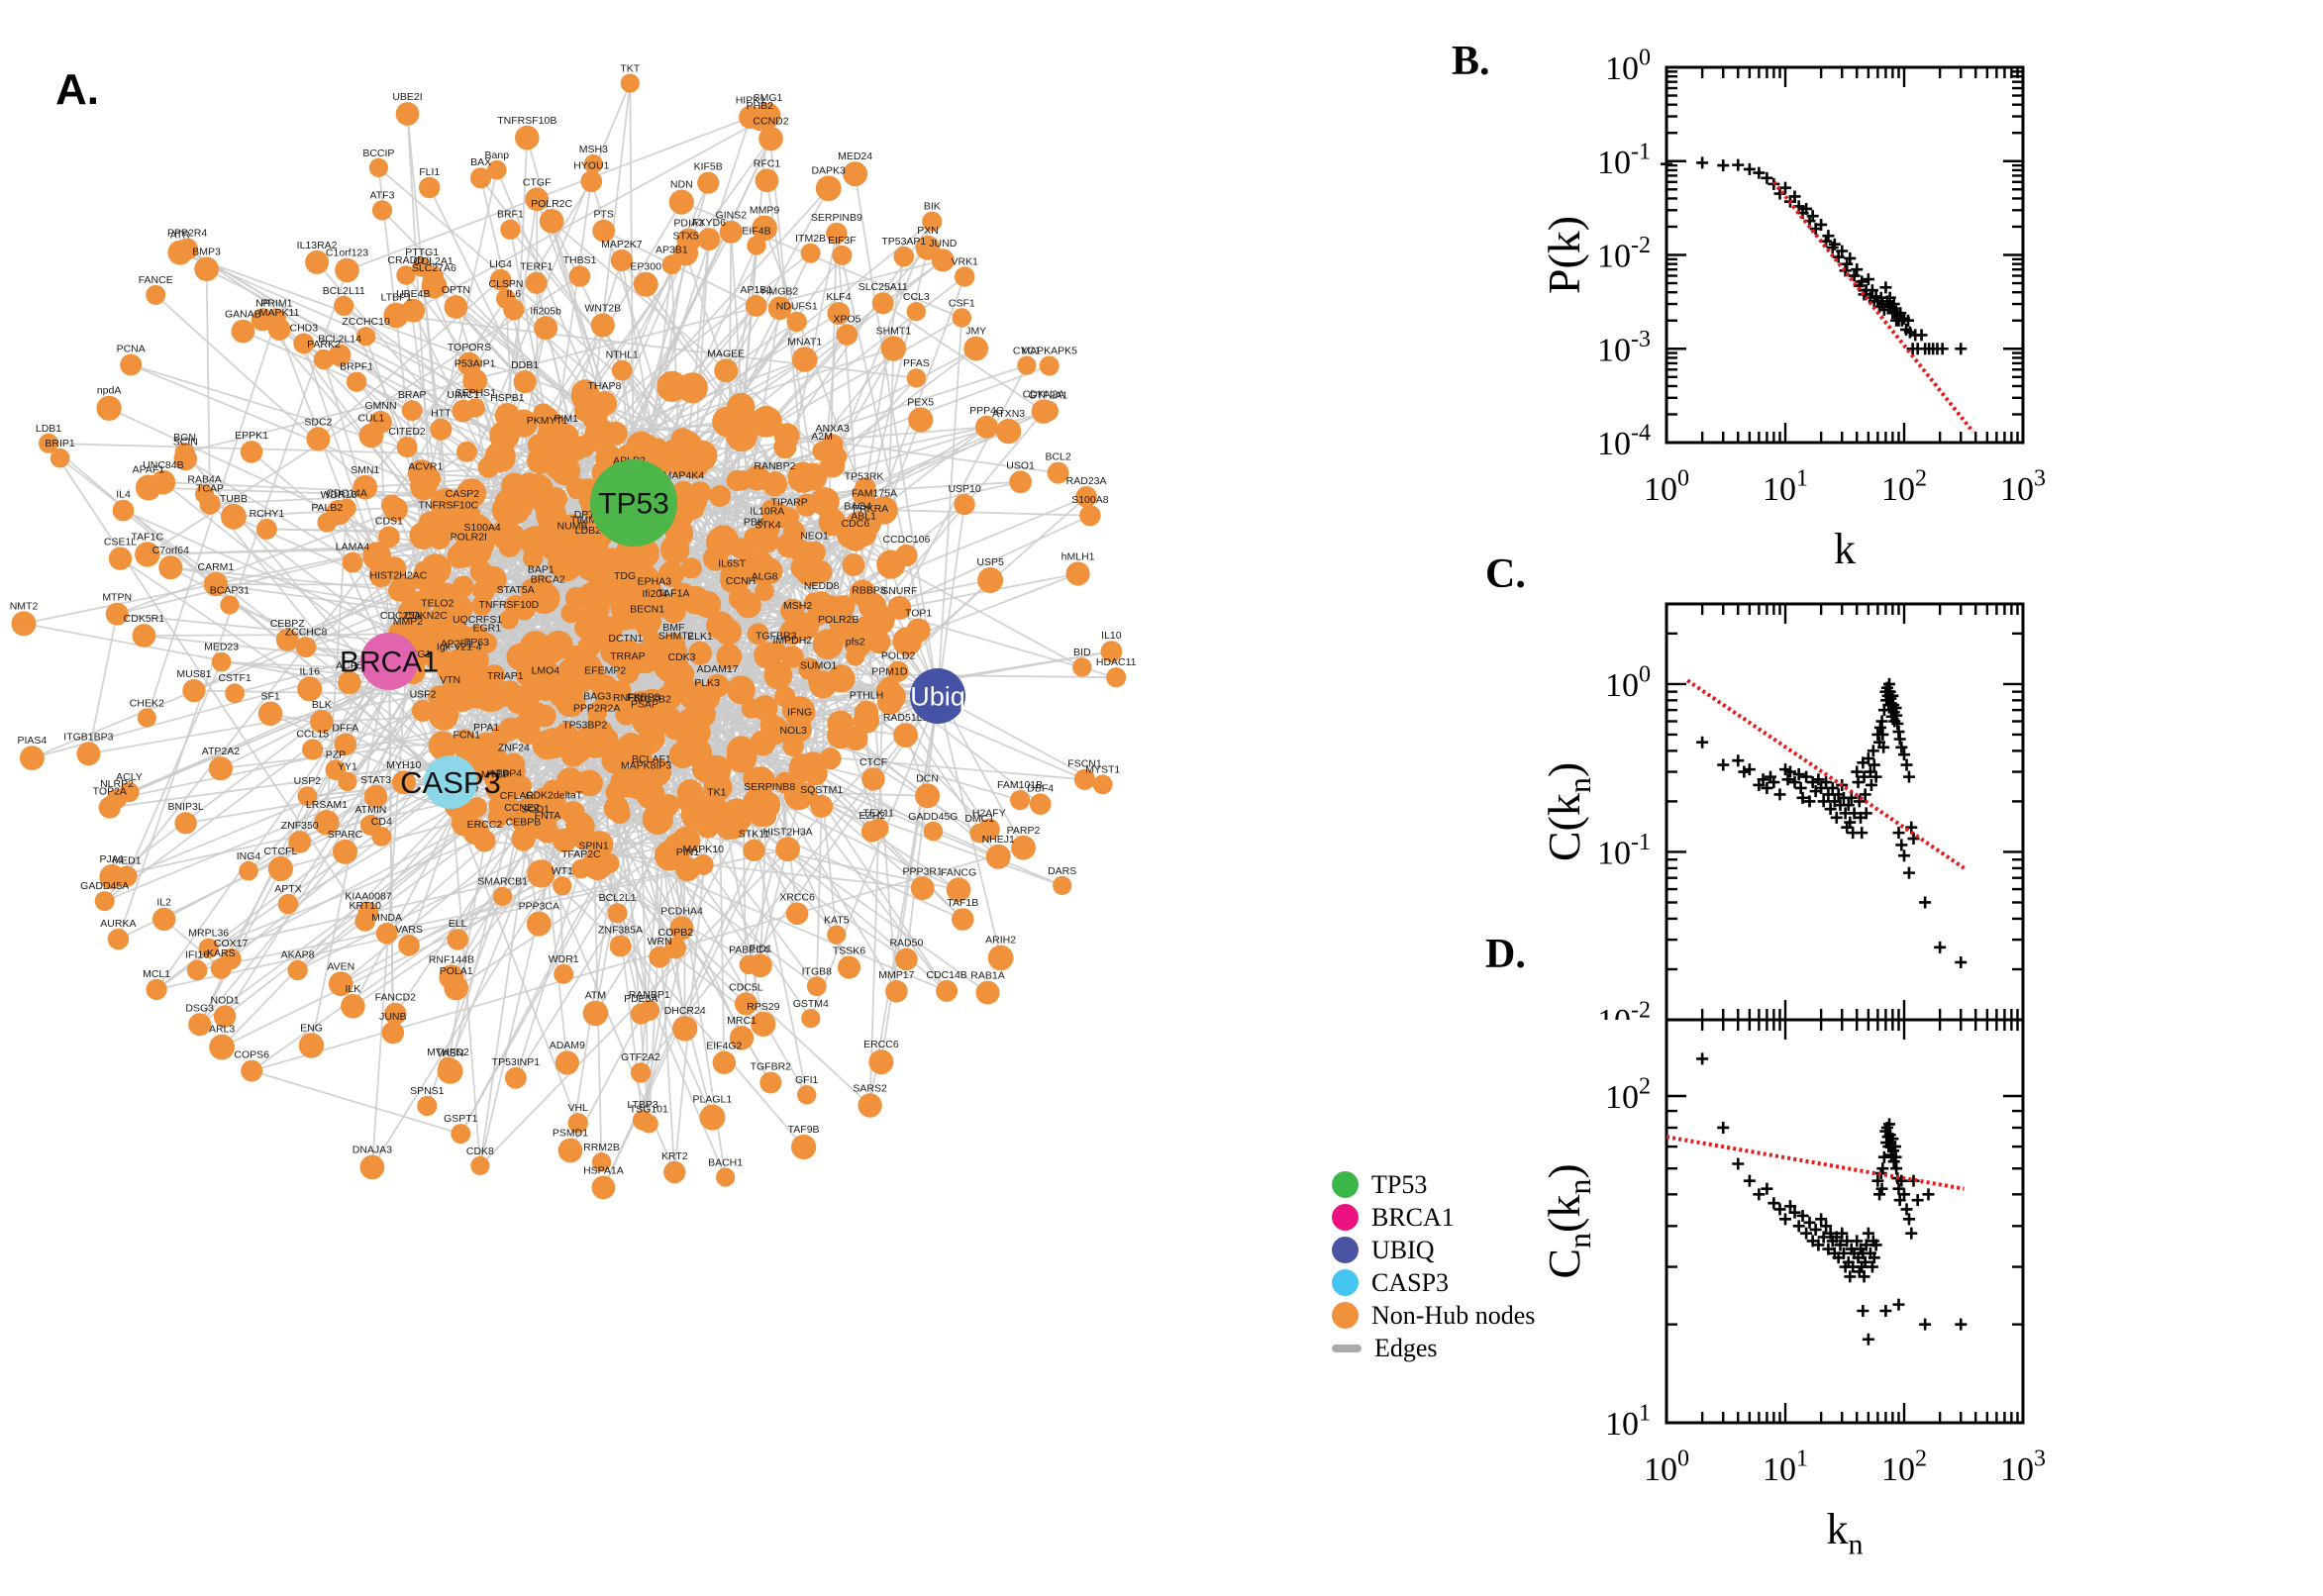  Describe the element at coordinates (1078, 556) in the screenshot. I see `node-label: hMLH1` at that location.